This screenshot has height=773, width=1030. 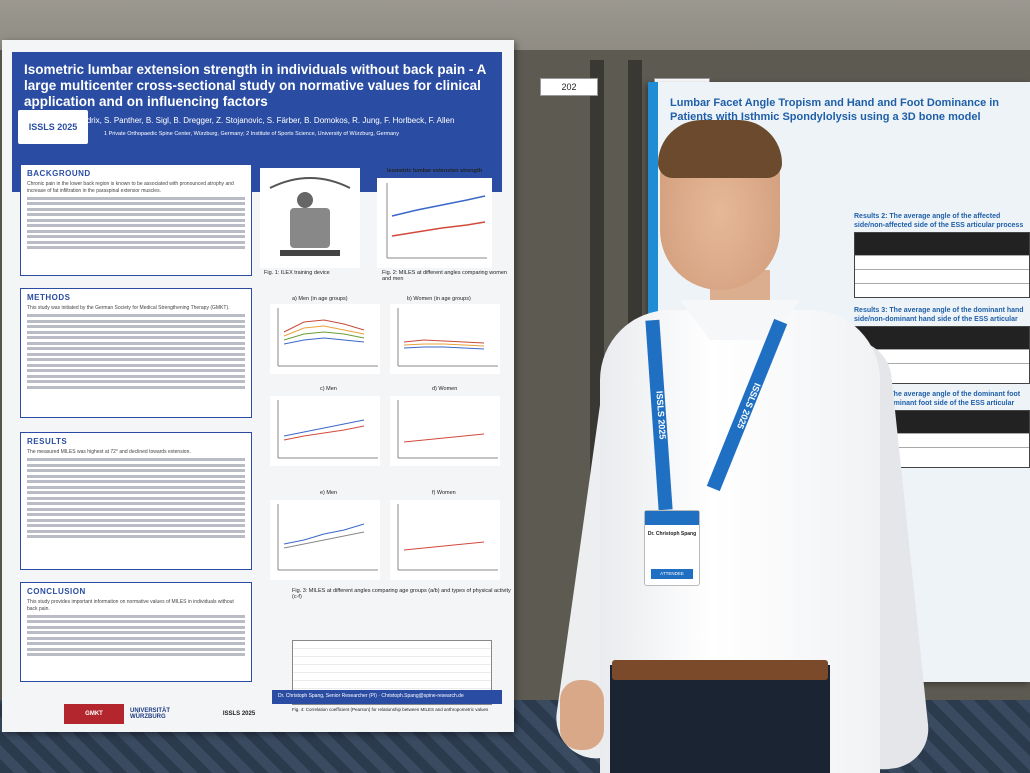 What do you see at coordinates (325, 540) in the screenshot?
I see `panel-e-plot` at bounding box center [325, 540].